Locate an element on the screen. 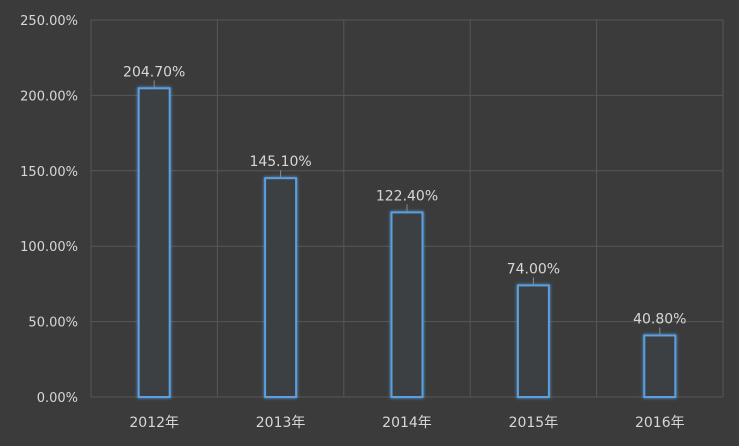  bar-2013年 is located at coordinates (281, 287).